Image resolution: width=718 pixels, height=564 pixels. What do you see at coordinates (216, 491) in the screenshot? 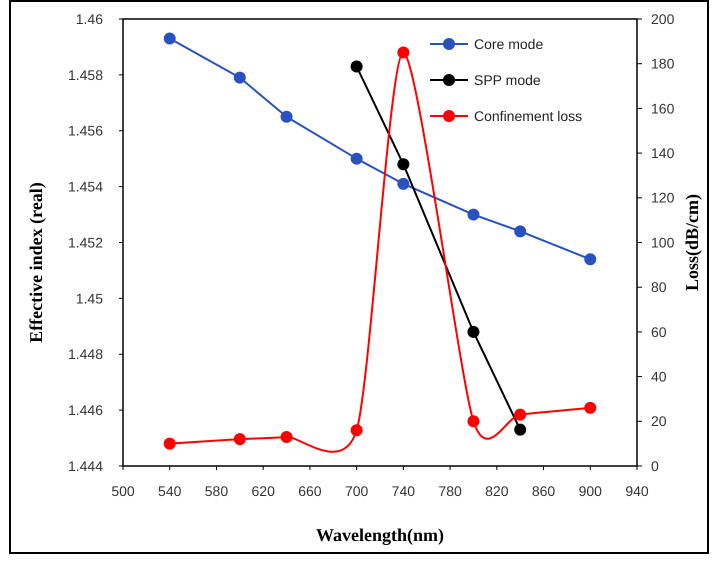
I see `x-tick-label: 580` at bounding box center [216, 491].